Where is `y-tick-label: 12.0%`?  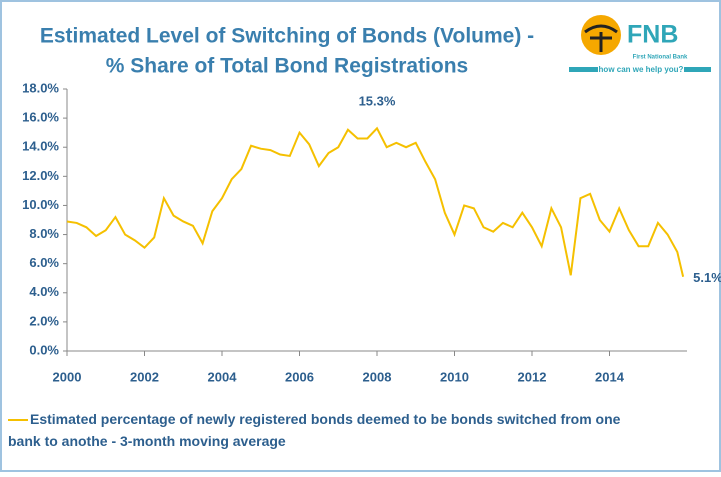 y-tick-label: 12.0% is located at coordinates (40, 175).